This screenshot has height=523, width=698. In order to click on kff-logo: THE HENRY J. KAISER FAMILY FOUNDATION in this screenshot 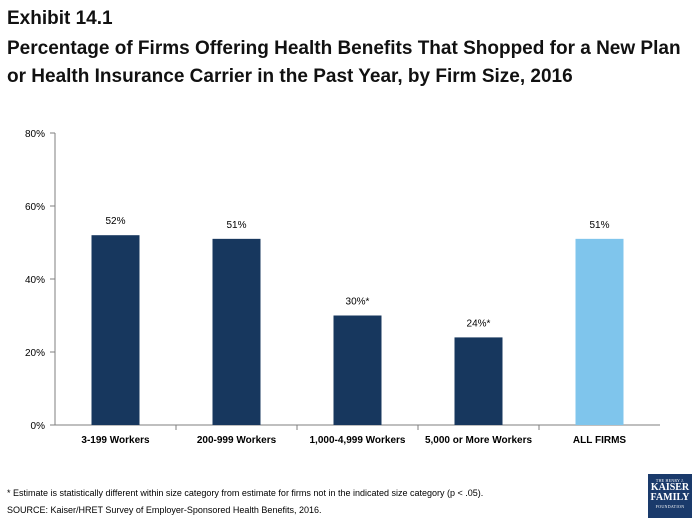, I will do `click(670, 496)`.